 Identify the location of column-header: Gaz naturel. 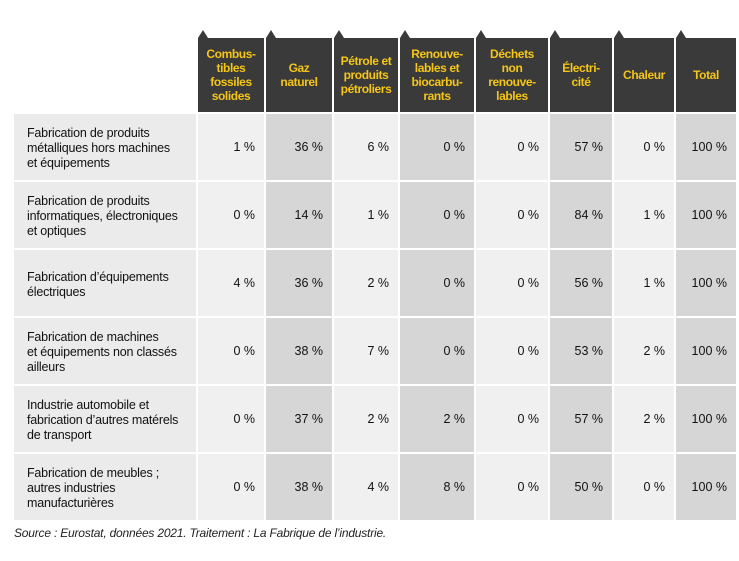
(299, 71).